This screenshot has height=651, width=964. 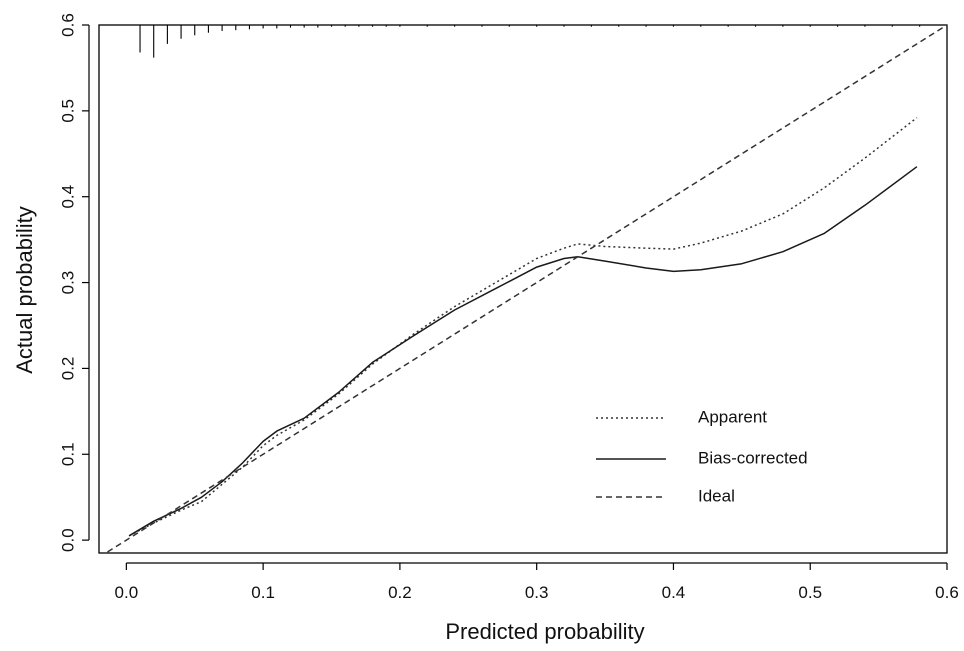 I want to click on rug-layer, so click(x=530, y=41).